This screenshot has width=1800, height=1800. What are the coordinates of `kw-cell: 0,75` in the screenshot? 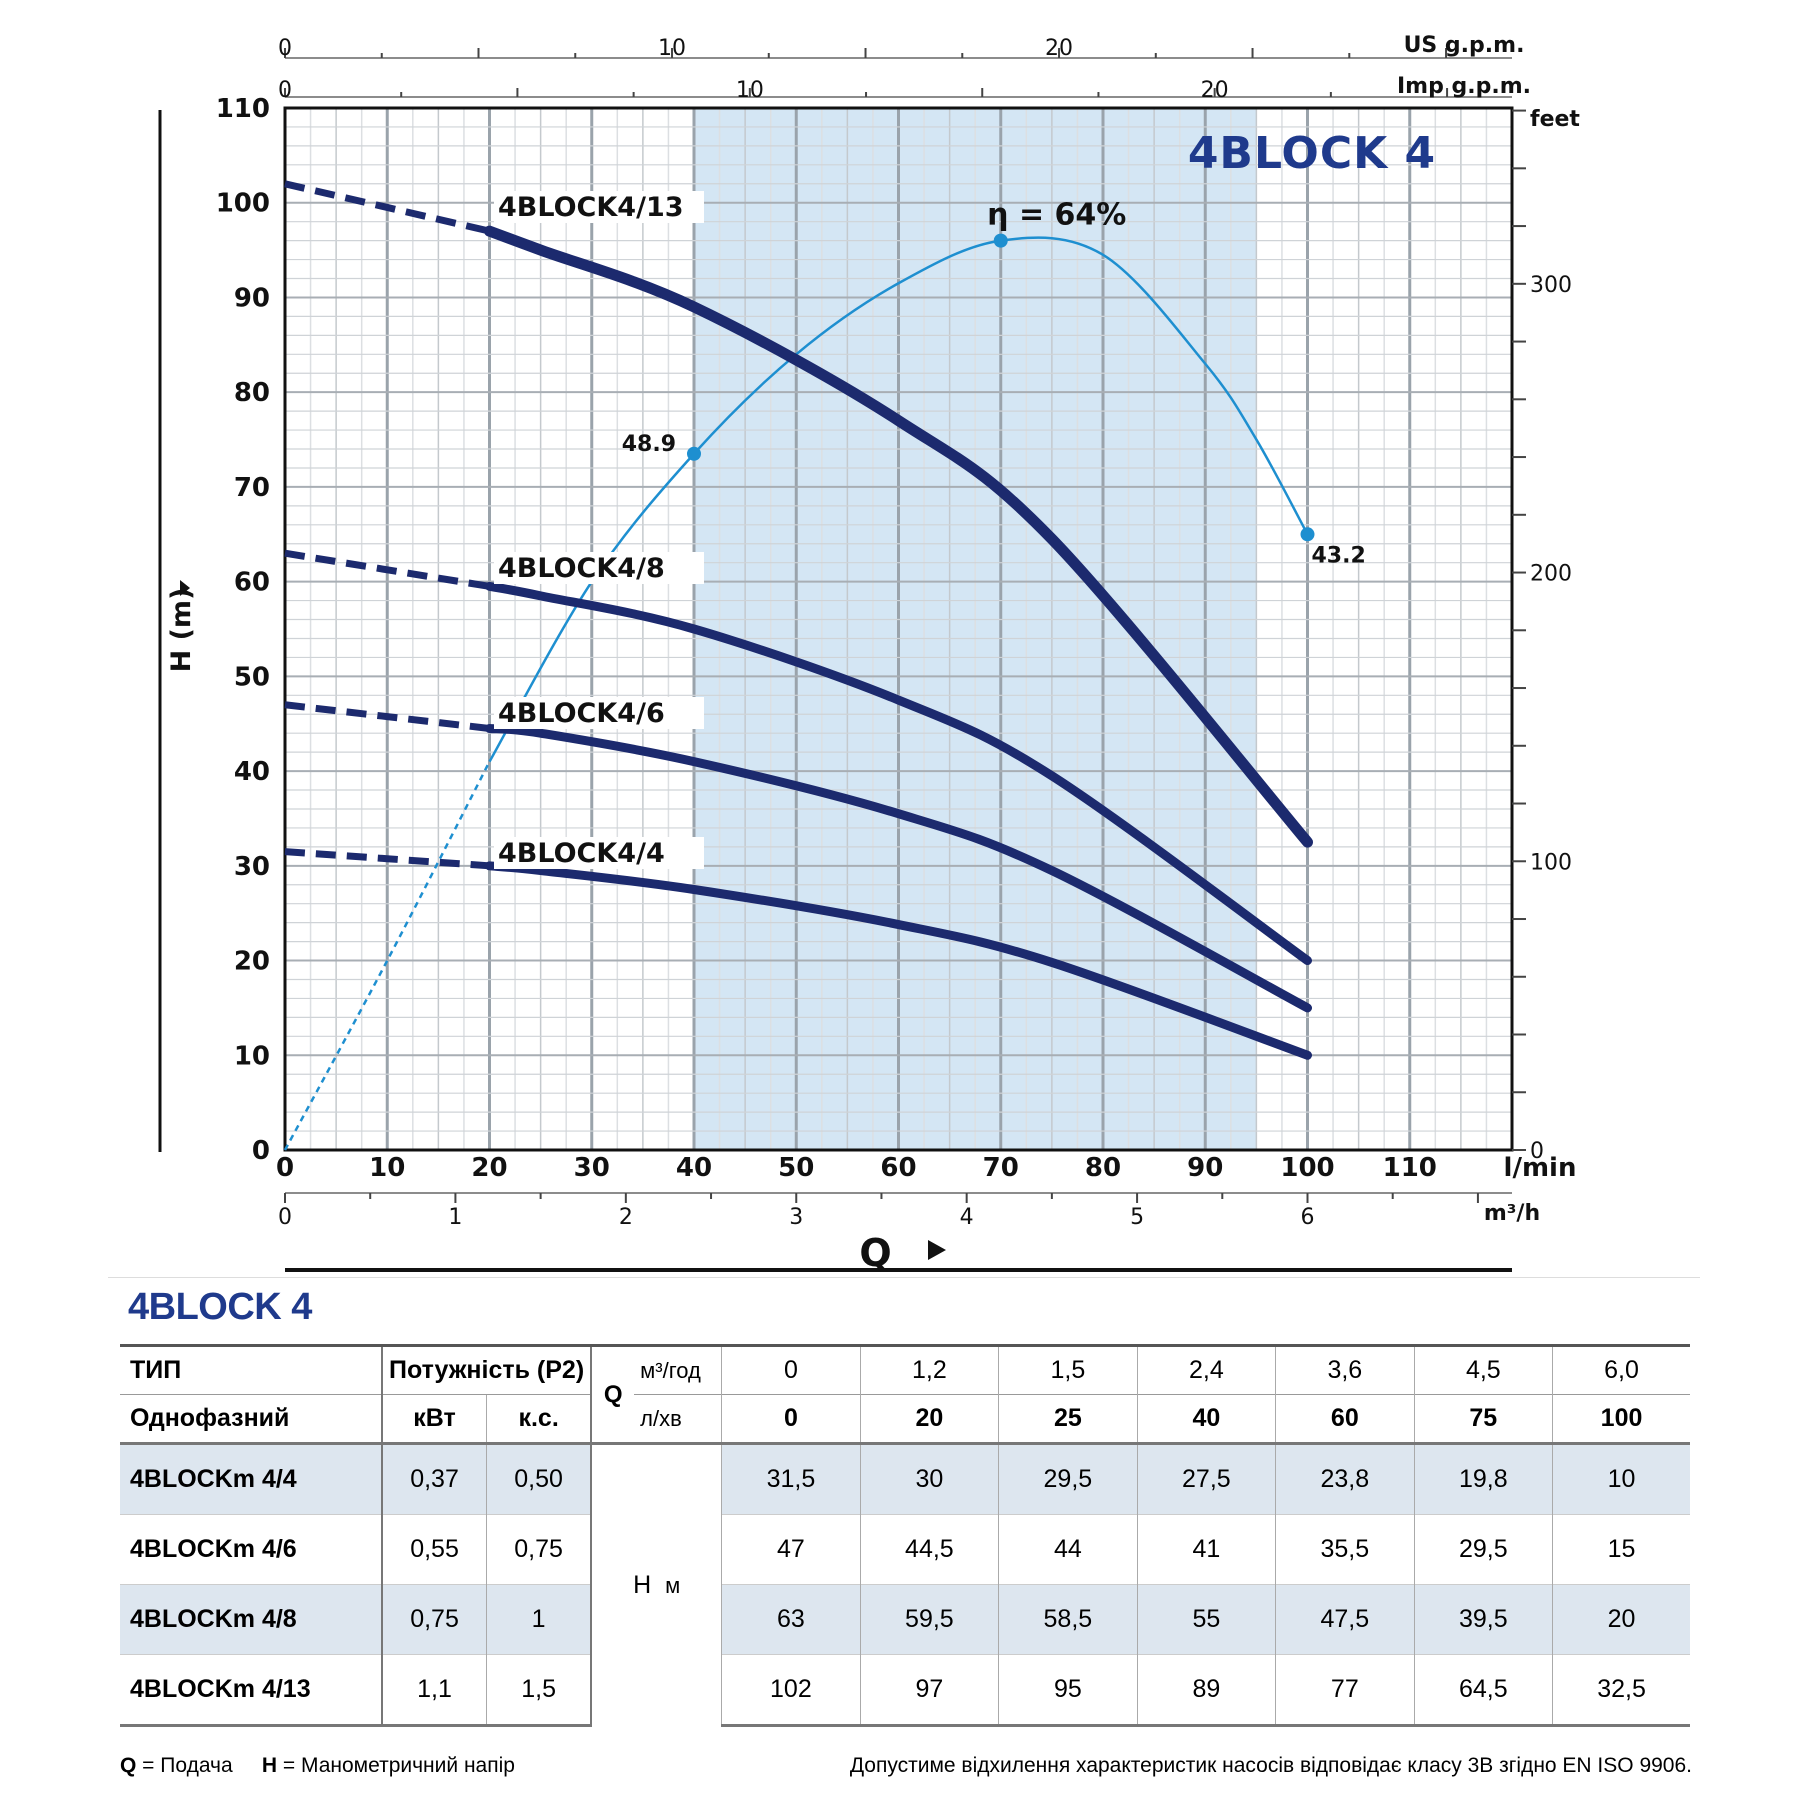 It's located at (434, 1619).